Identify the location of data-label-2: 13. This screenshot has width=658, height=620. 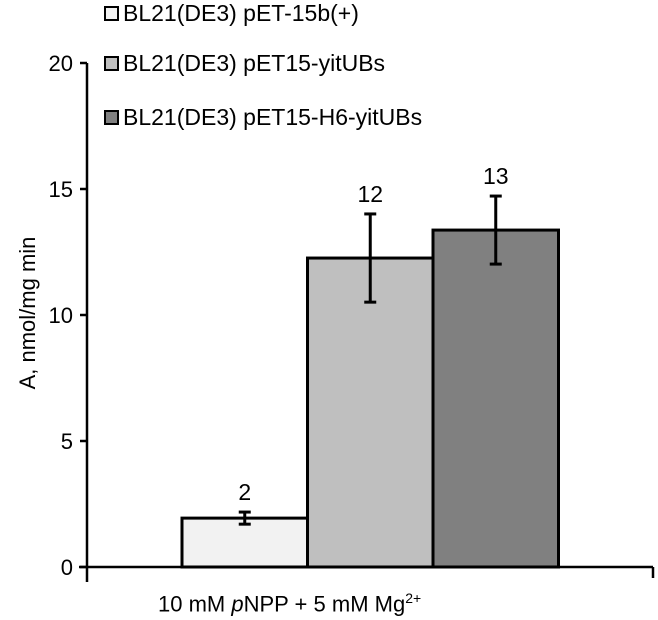
(496, 176).